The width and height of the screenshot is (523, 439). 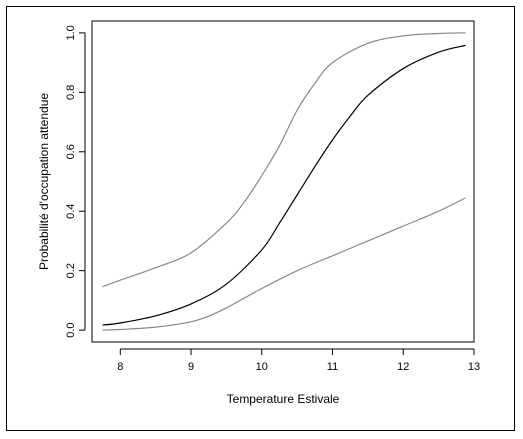 What do you see at coordinates (298, 360) in the screenshot?
I see `x-axis: 8 9 10 11 12 13` at bounding box center [298, 360].